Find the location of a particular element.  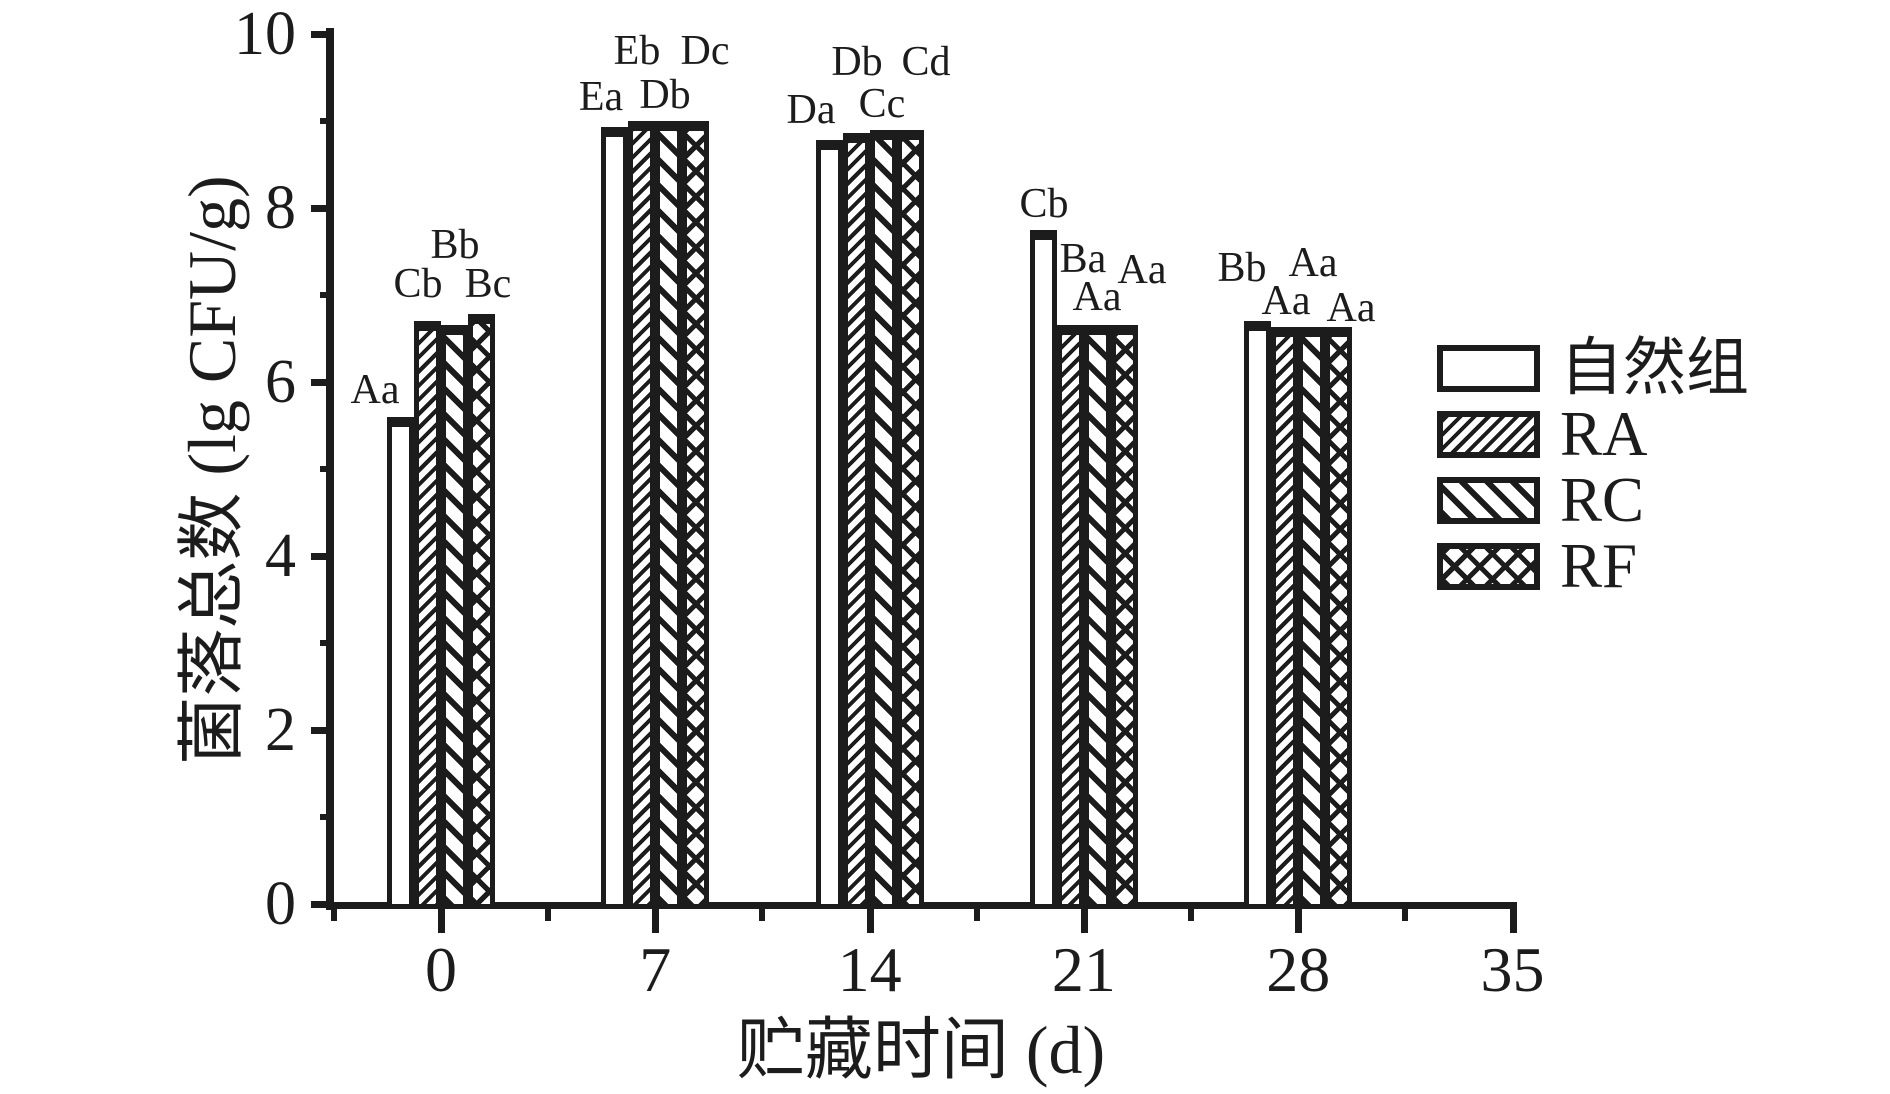

bar-RF-28d is located at coordinates (1338, 618).